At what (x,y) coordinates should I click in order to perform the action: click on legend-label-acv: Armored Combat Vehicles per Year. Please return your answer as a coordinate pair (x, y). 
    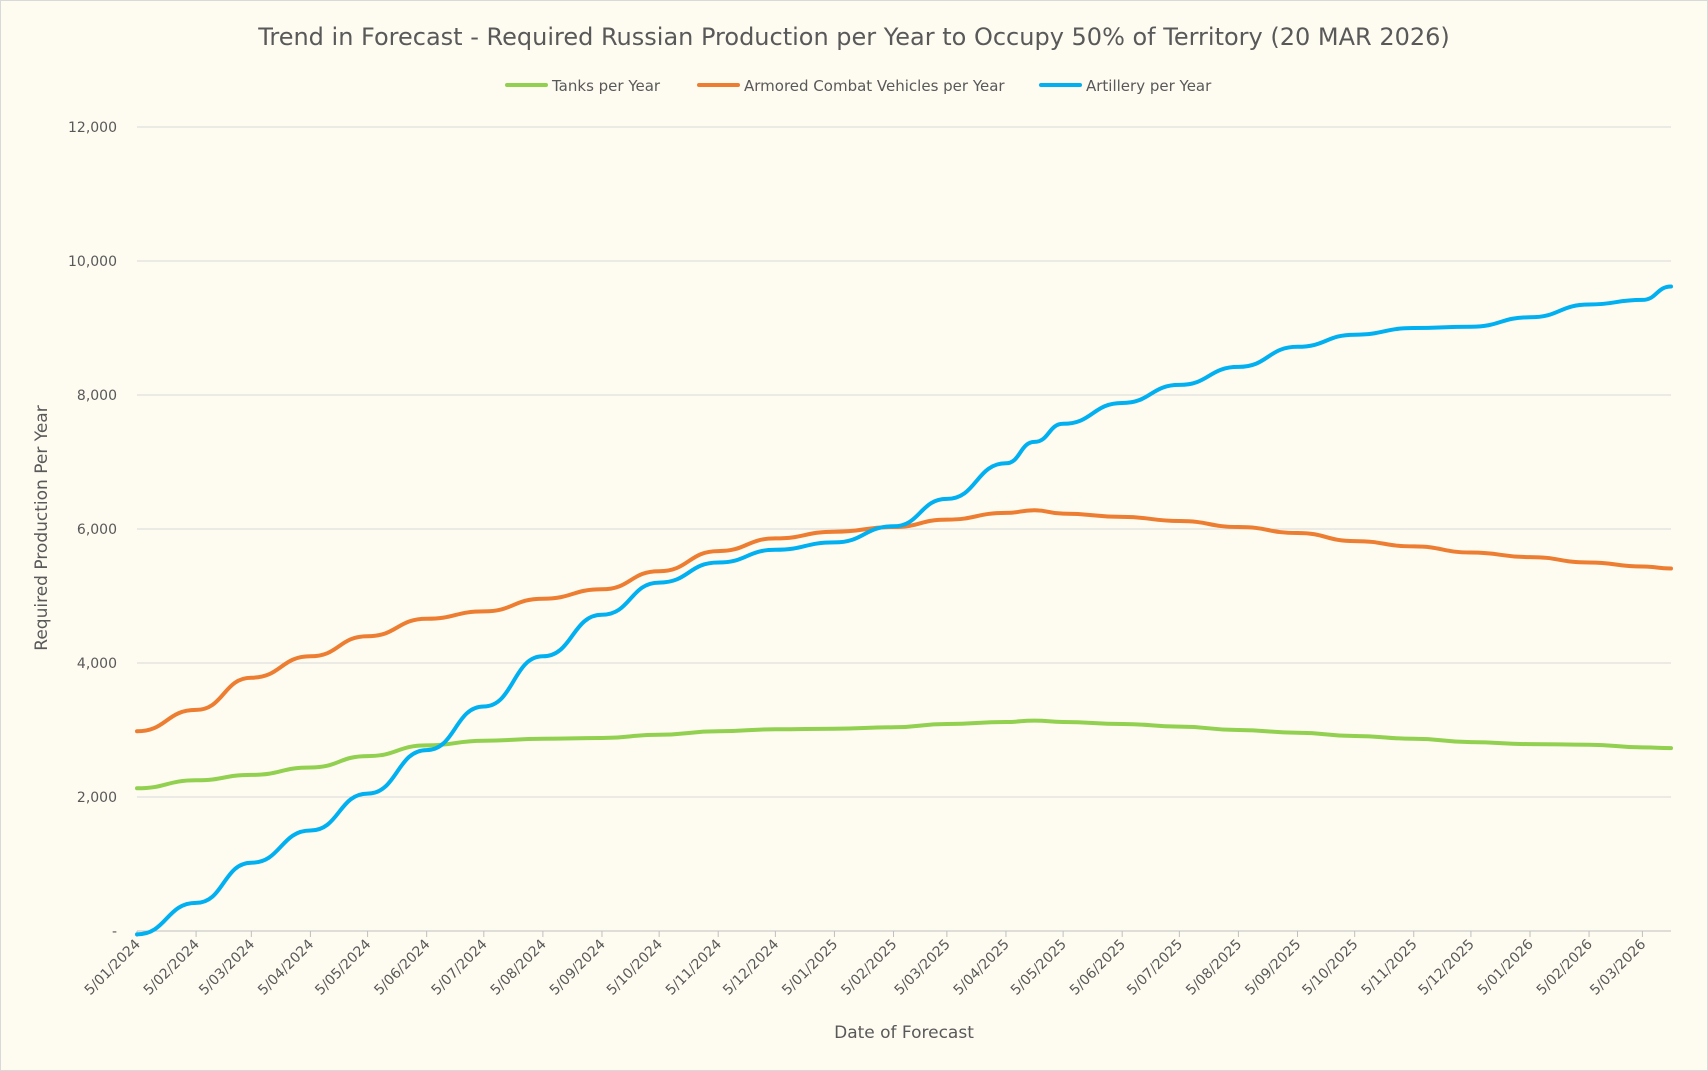
    Looking at the image, I should click on (874, 86).